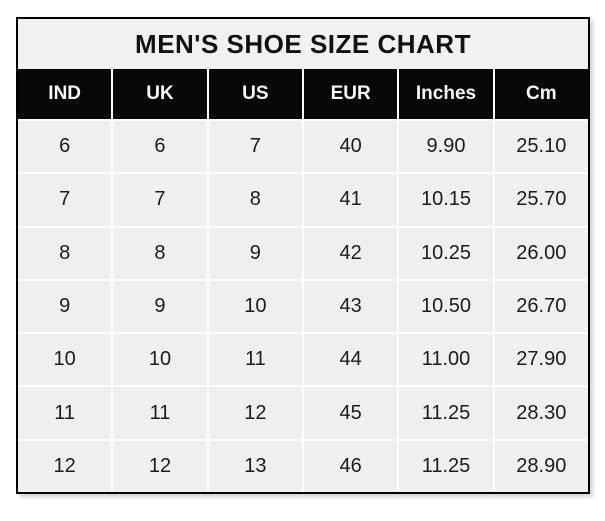 The image size is (605, 521). Describe the element at coordinates (351, 466) in the screenshot. I see `table-cell-r7-eur: 46` at that location.